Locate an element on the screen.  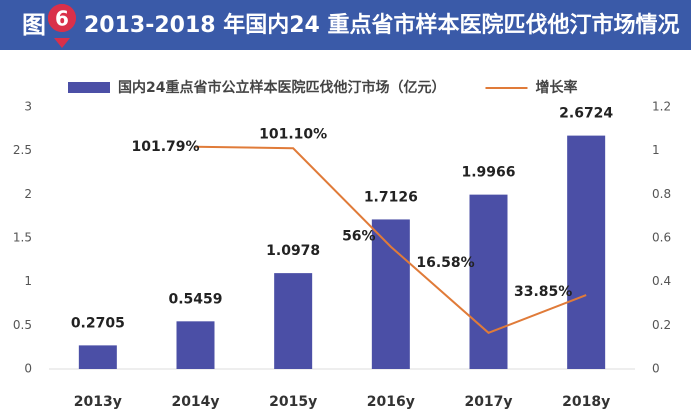
value-label: 1.7126 is located at coordinates (391, 197).